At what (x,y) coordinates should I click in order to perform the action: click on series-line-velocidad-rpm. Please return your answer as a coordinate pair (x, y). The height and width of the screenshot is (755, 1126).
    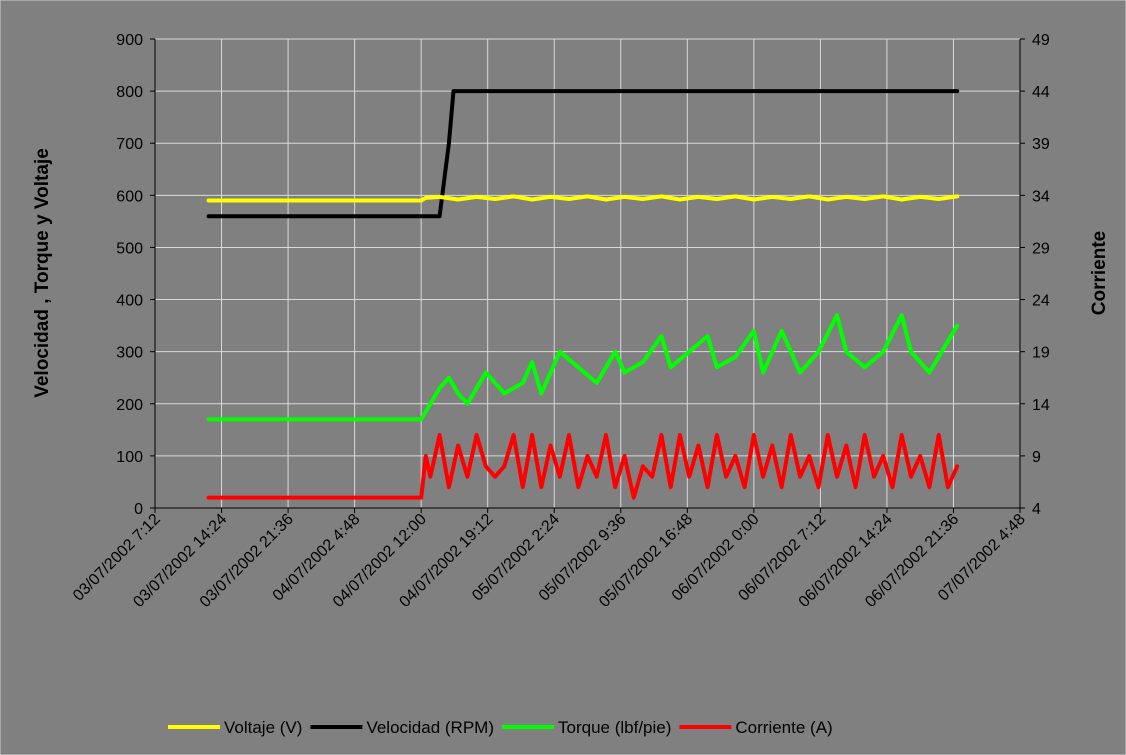
    Looking at the image, I should click on (583, 154).